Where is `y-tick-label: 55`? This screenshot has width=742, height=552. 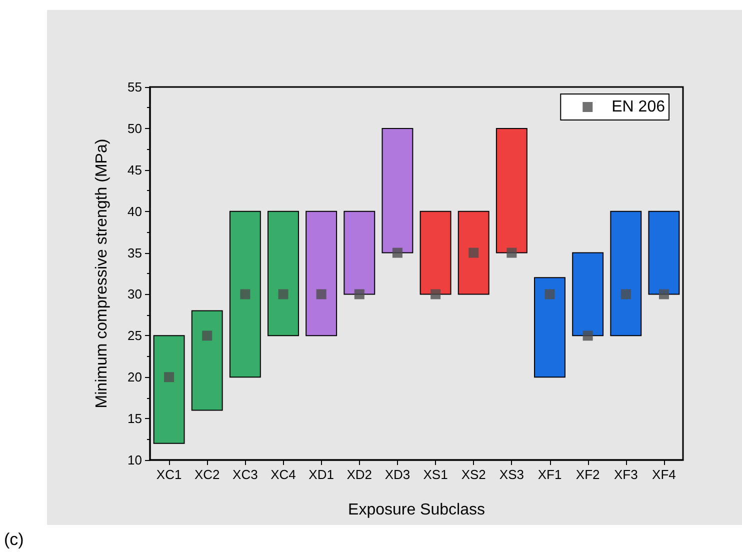
y-tick-label: 55 is located at coordinates (135, 87).